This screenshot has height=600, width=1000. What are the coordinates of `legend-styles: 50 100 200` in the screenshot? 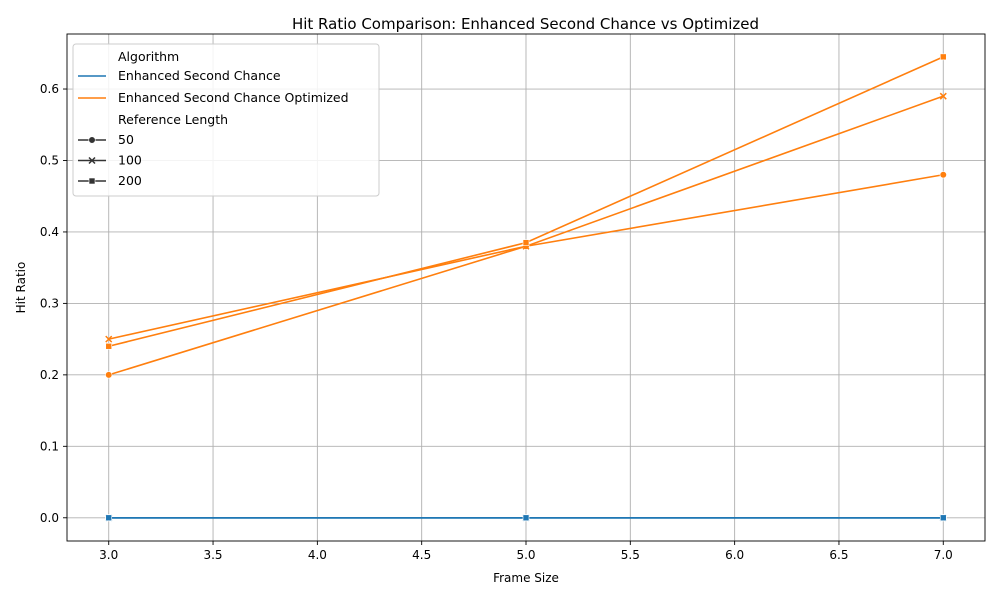 It's located at (110, 160).